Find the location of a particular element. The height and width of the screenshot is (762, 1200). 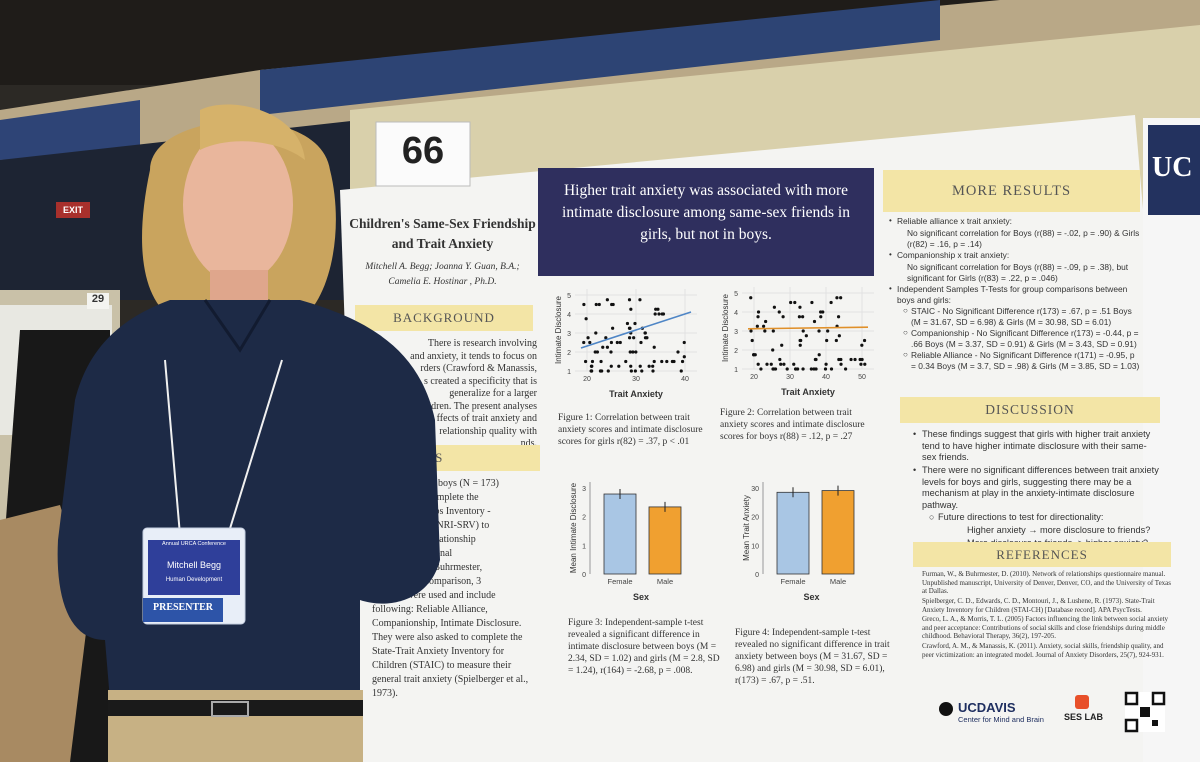

qr-cell is located at coordinates (1145, 712).